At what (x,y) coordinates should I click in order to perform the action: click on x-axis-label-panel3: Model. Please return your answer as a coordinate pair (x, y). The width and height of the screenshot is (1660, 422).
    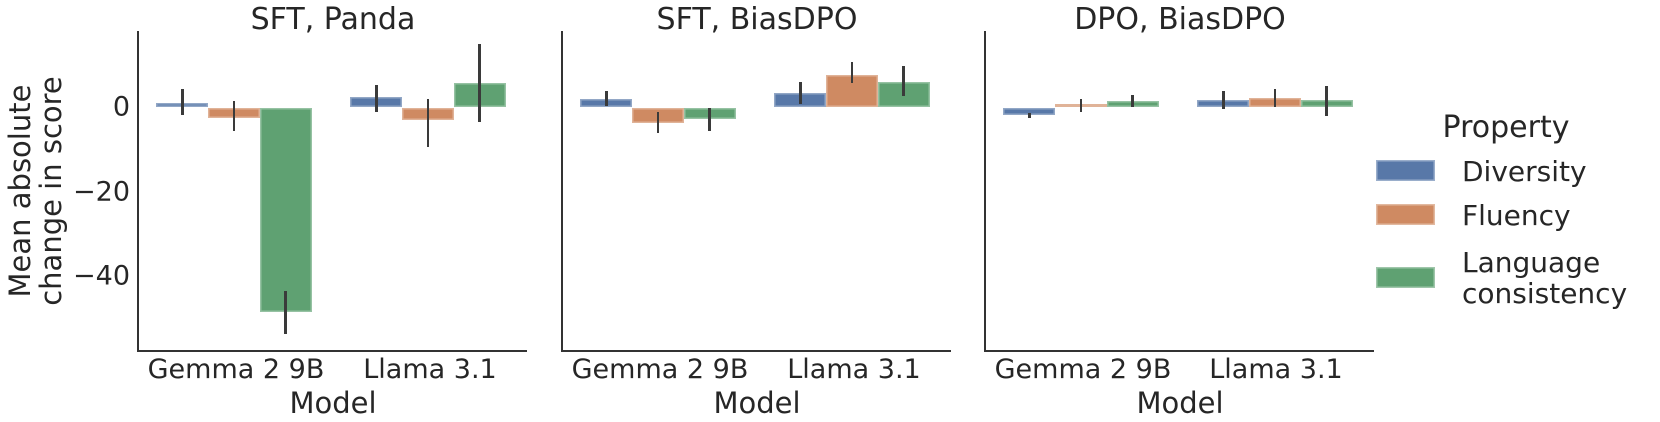
    Looking at the image, I should click on (1180, 403).